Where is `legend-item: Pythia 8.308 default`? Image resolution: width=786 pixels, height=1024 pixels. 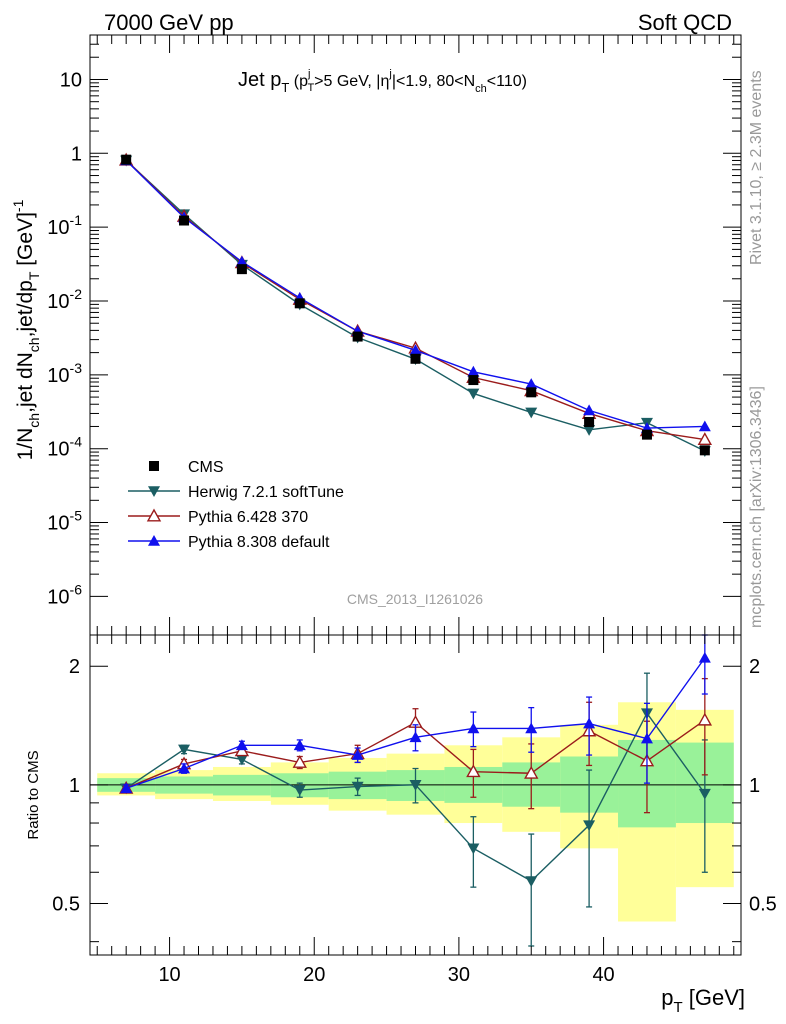 legend-item: Pythia 8.308 default is located at coordinates (229, 542).